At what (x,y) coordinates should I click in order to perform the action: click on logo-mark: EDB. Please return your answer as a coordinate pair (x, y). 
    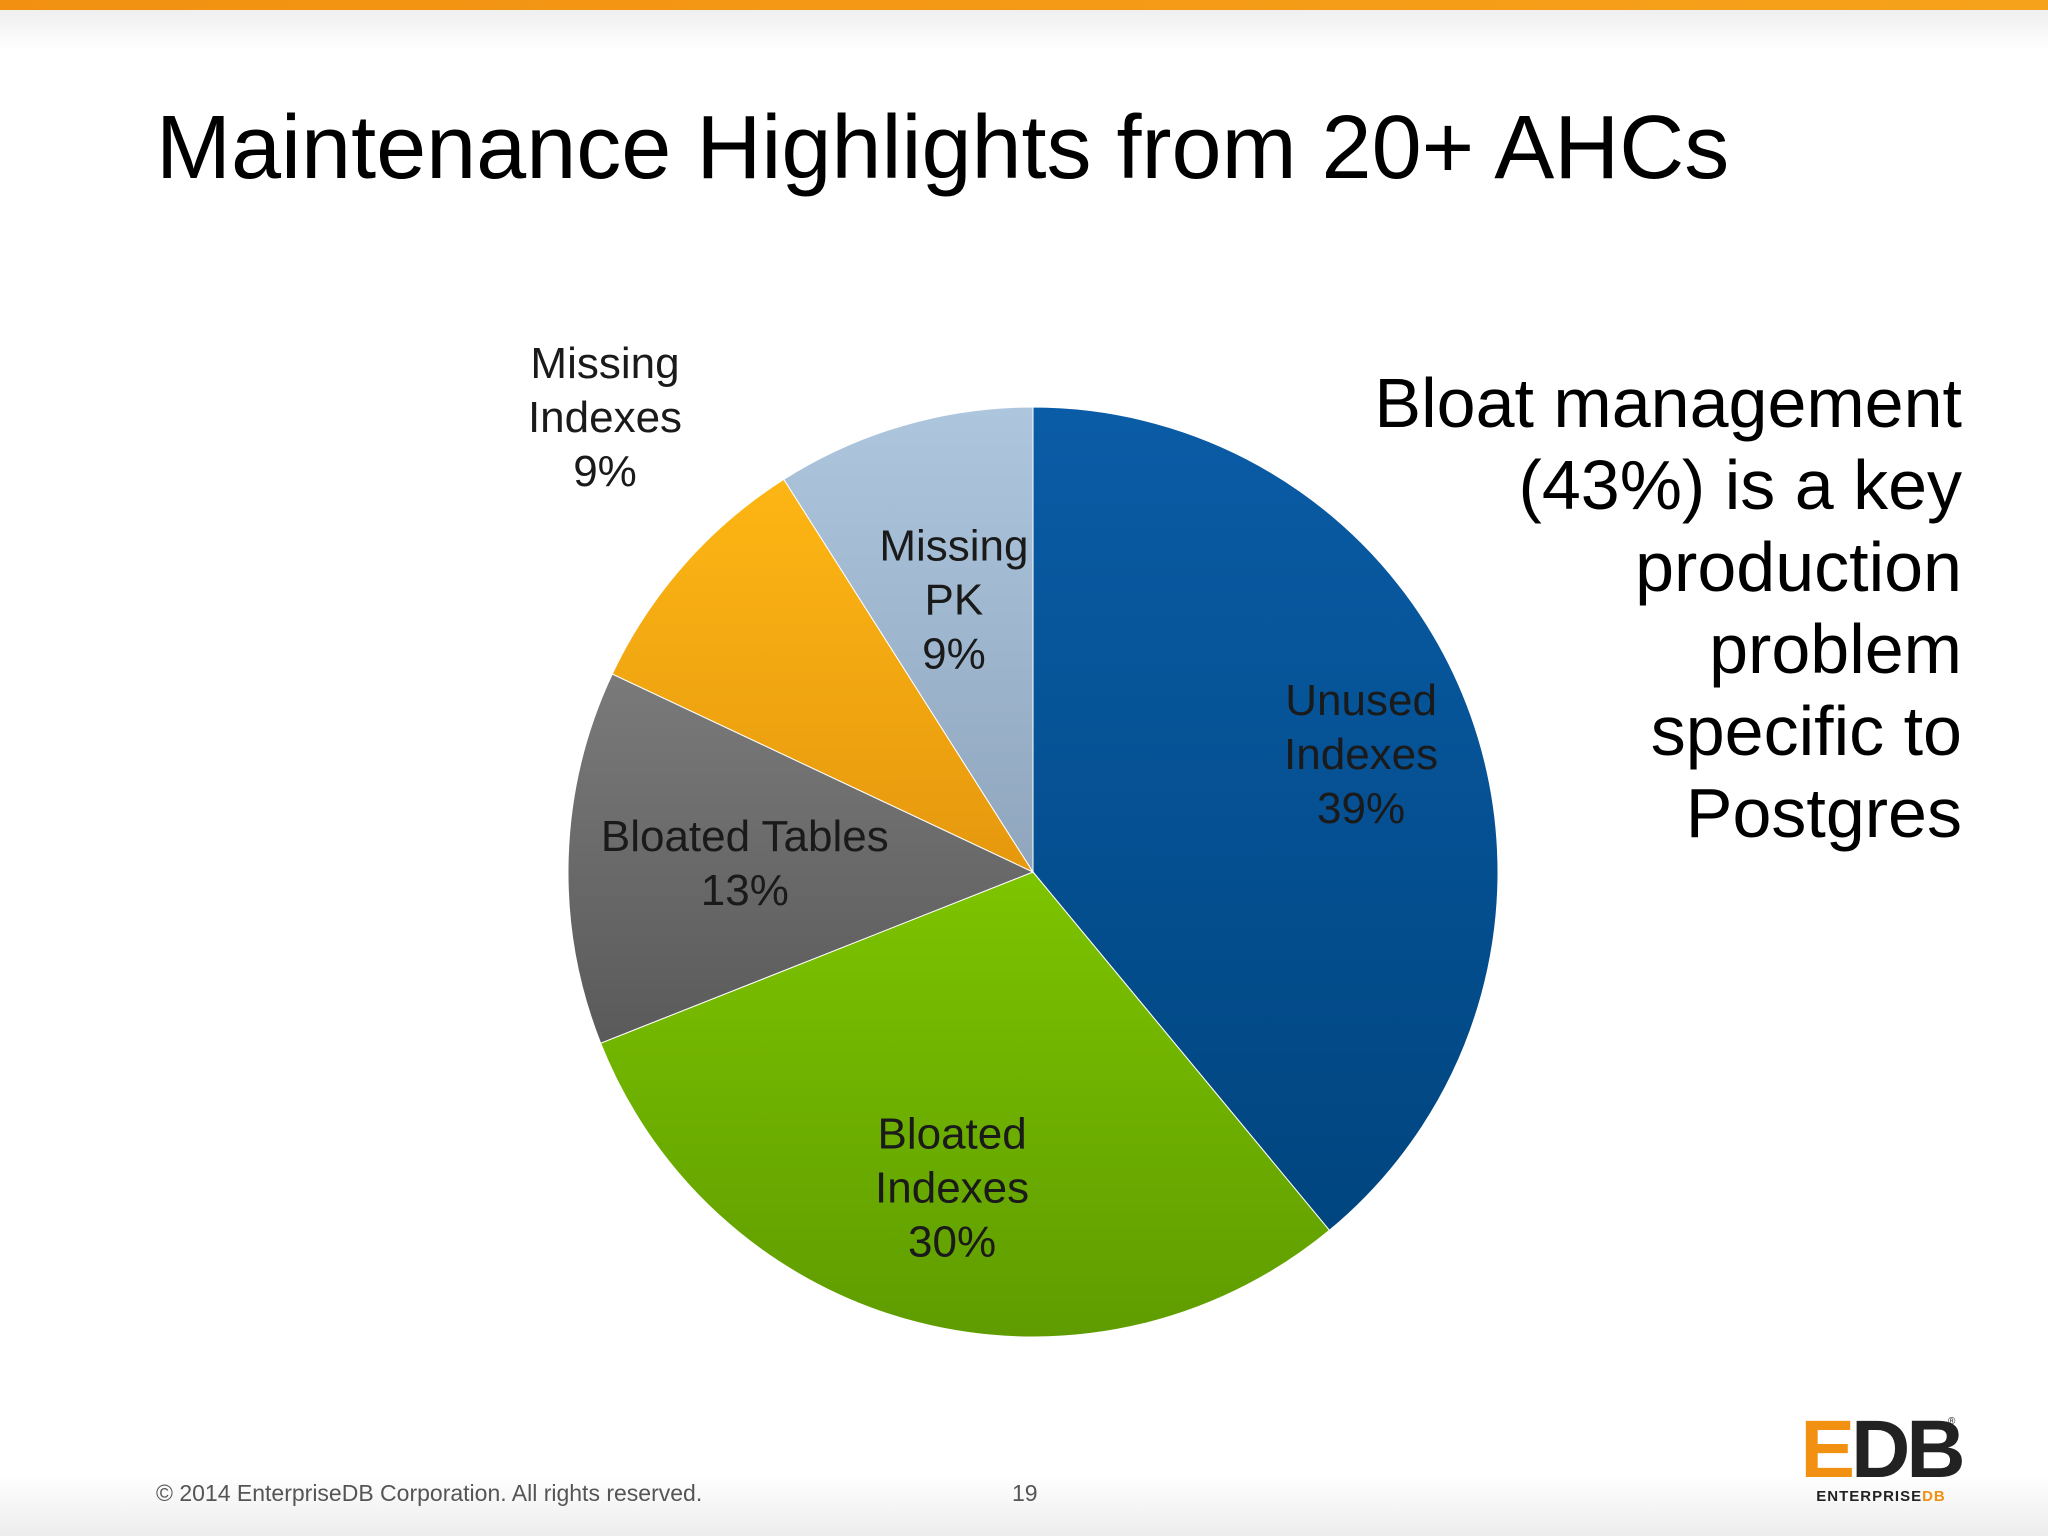
    Looking at the image, I should click on (1882, 1449).